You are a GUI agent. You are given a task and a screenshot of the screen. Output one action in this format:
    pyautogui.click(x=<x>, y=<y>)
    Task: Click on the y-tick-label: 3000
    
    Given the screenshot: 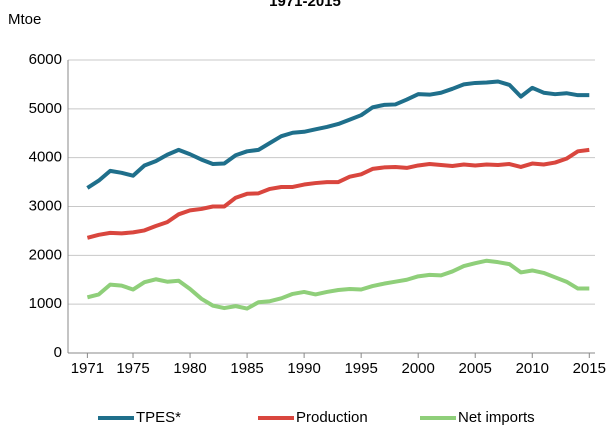 What is the action you would take?
    pyautogui.click(x=45, y=205)
    